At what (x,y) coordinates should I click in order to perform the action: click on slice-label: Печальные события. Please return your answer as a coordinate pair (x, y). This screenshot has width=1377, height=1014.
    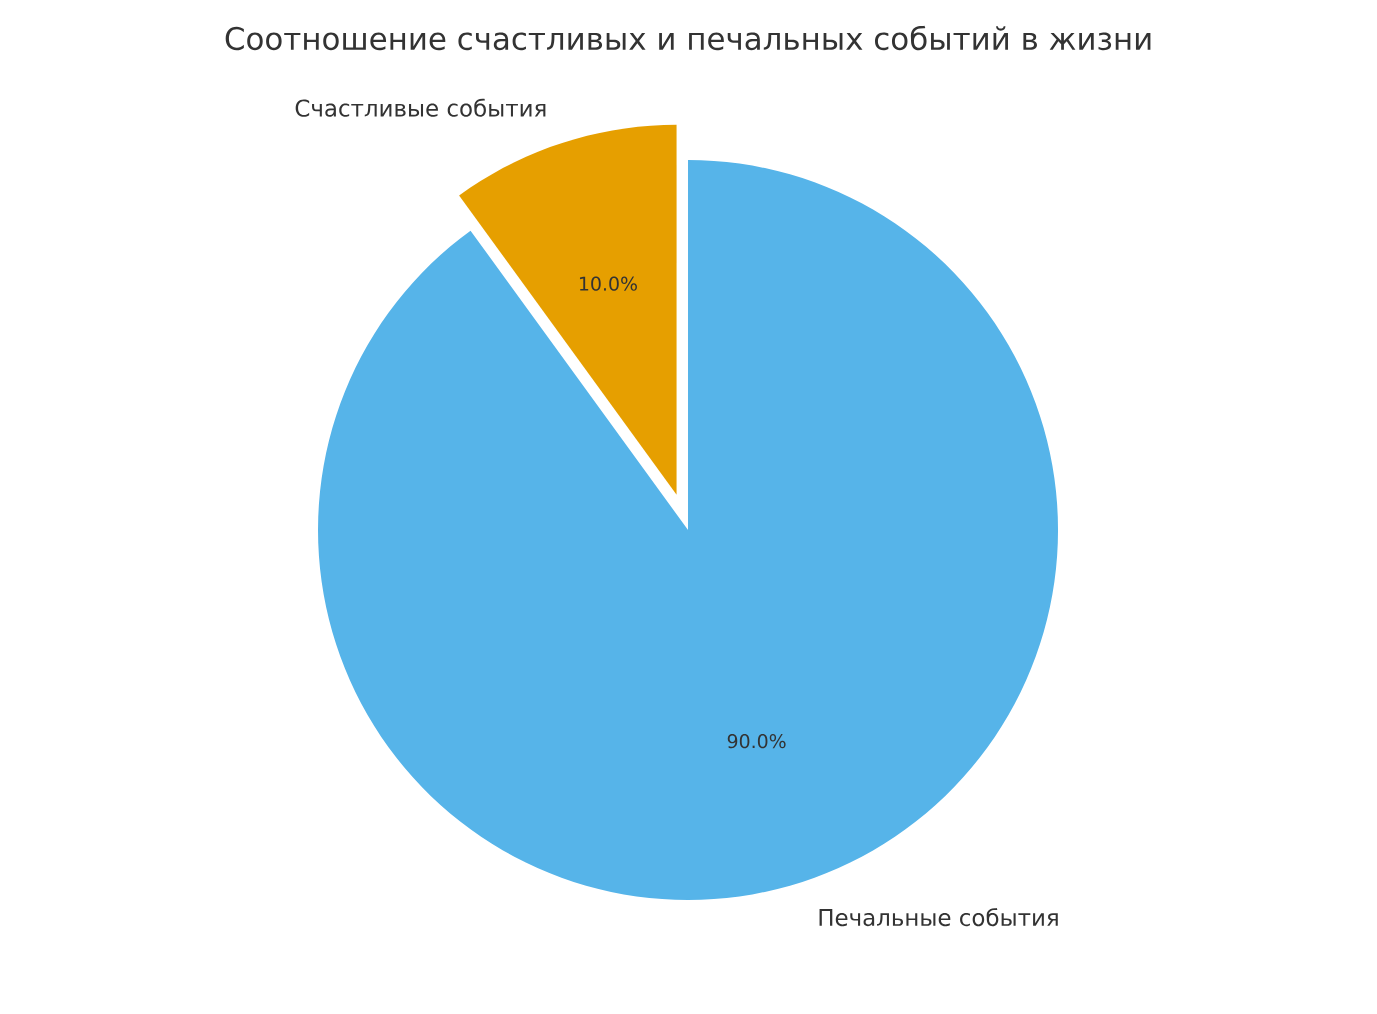
    Looking at the image, I should click on (938, 917).